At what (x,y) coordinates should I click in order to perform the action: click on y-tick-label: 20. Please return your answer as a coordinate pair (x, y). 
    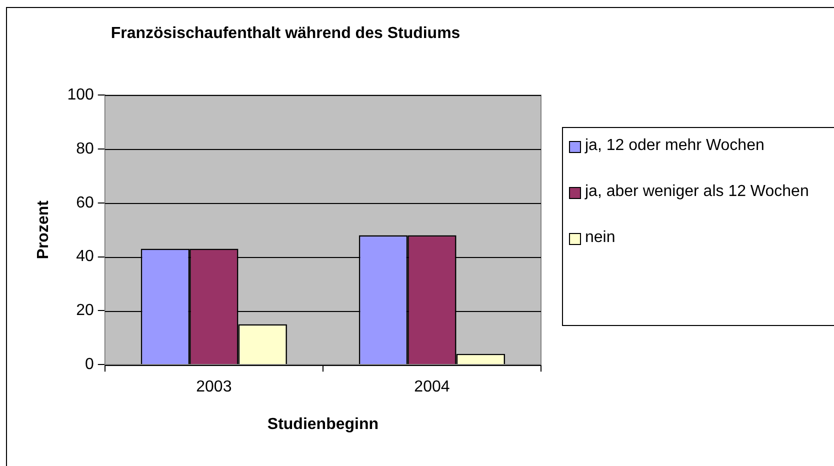
    Looking at the image, I should click on (85, 311).